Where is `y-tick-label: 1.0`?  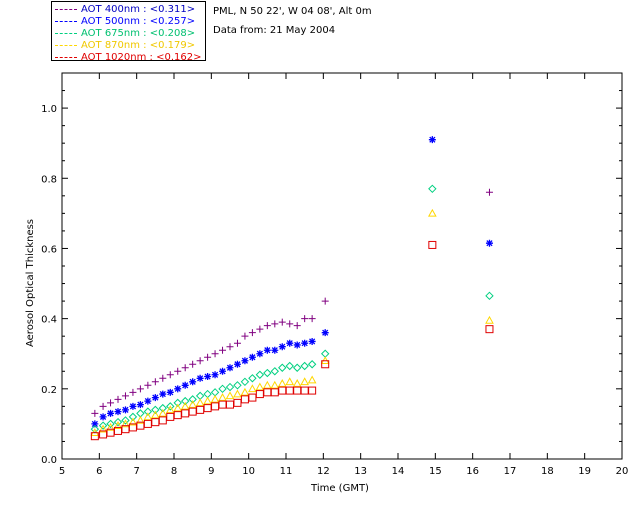
y-tick-label: 1.0 is located at coordinates (49, 109).